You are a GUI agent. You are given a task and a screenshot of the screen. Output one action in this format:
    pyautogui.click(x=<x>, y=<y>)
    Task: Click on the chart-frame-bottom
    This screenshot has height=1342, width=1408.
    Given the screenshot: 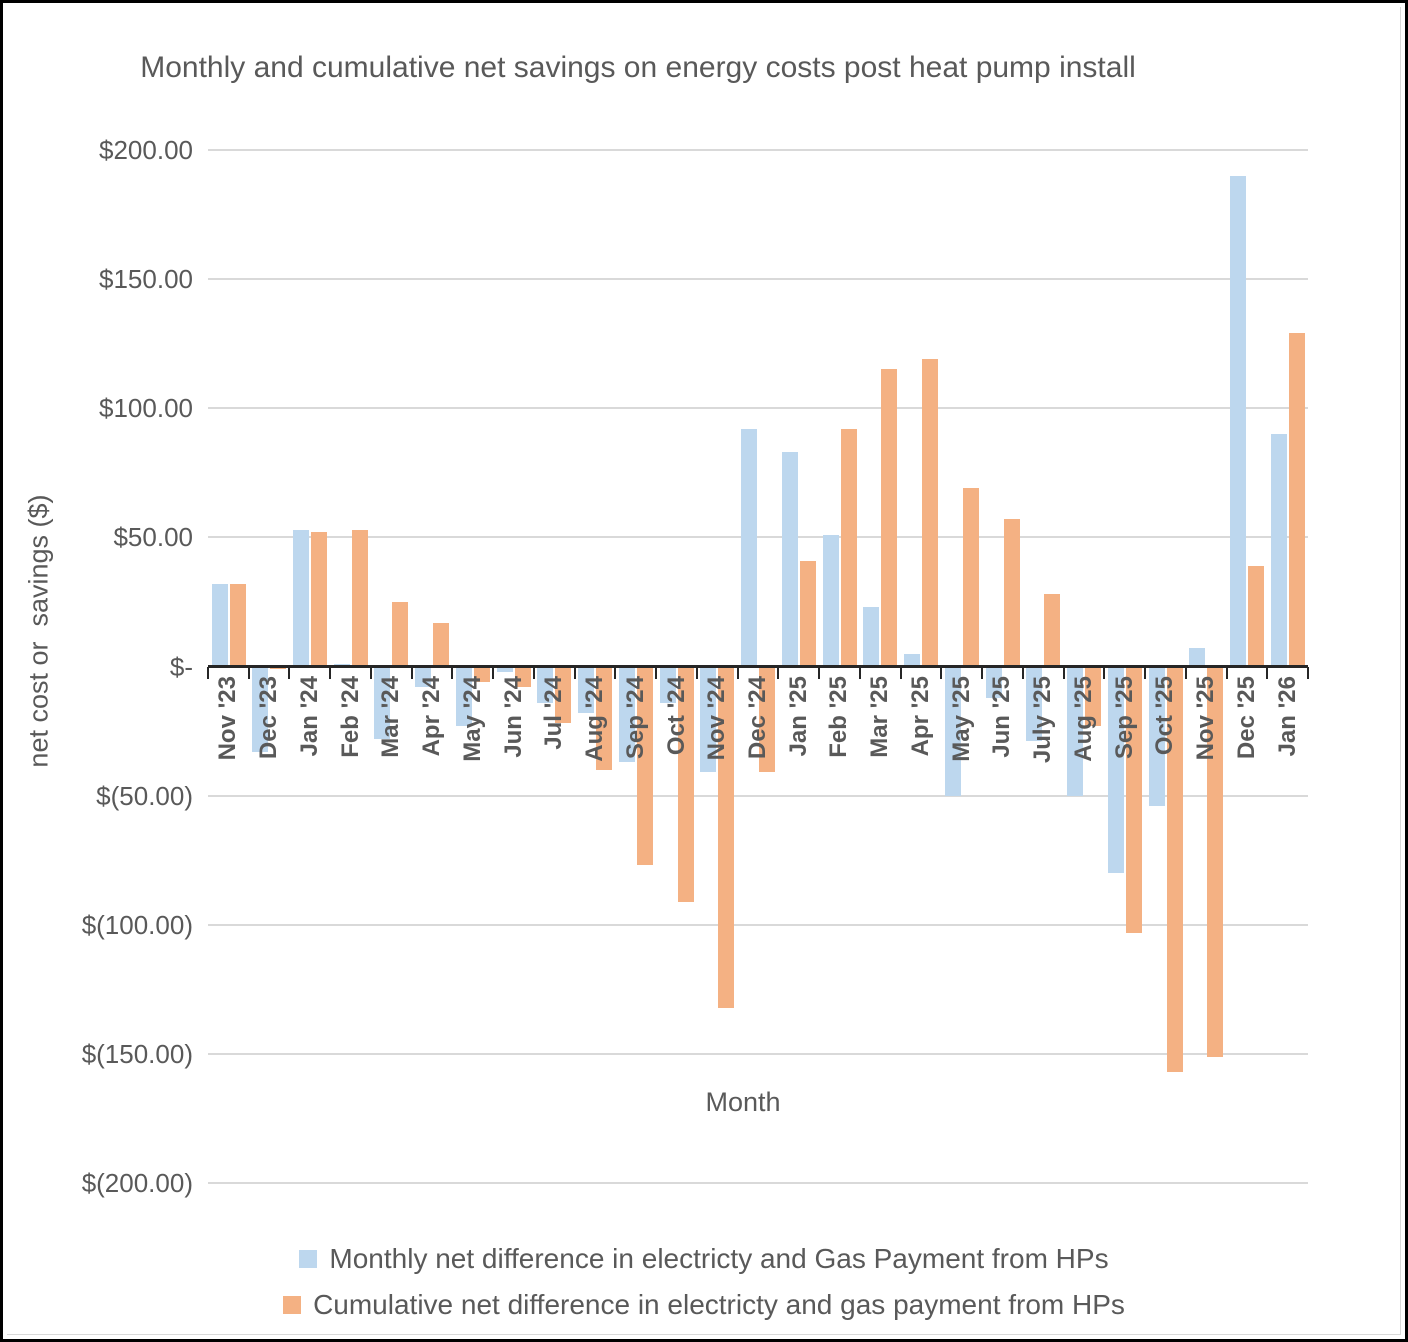 What is the action you would take?
    pyautogui.click(x=704, y=1334)
    